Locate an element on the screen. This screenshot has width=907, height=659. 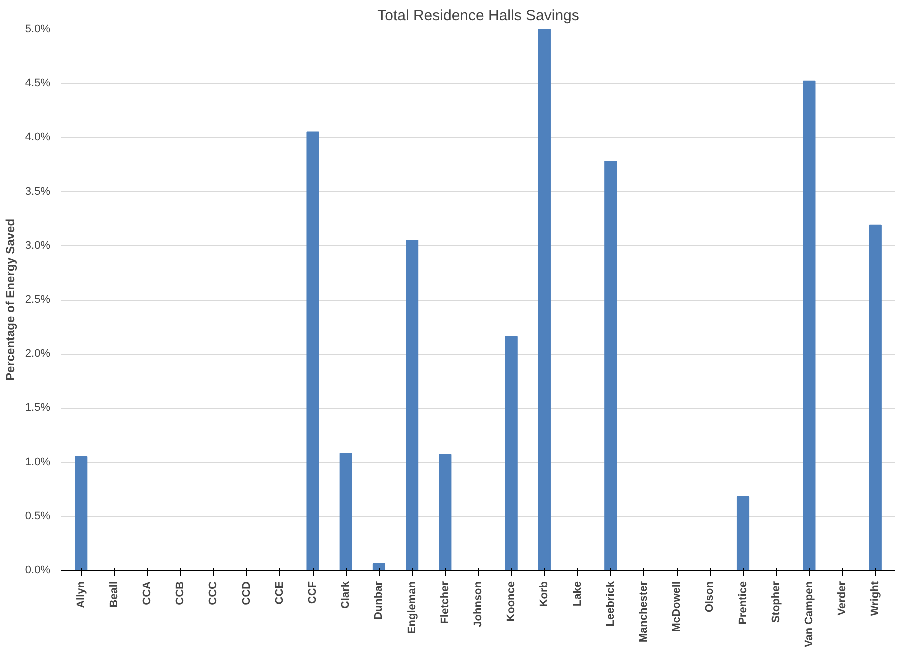
x-tick-label: Fletcher is located at coordinates (445, 602).